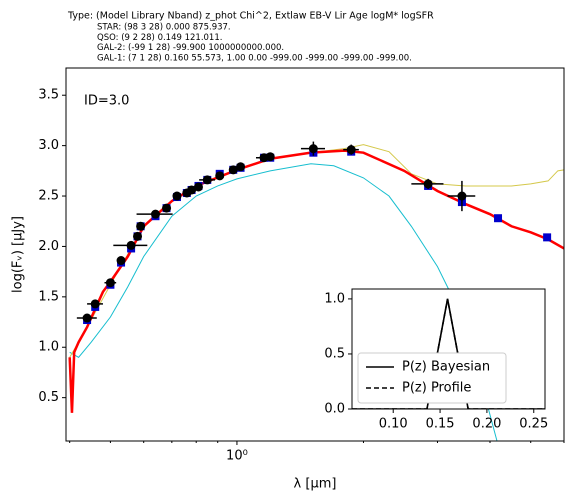 This screenshot has height=504, width=574. What do you see at coordinates (48, 196) in the screenshot?
I see `y-tick-label: 2.5` at bounding box center [48, 196].